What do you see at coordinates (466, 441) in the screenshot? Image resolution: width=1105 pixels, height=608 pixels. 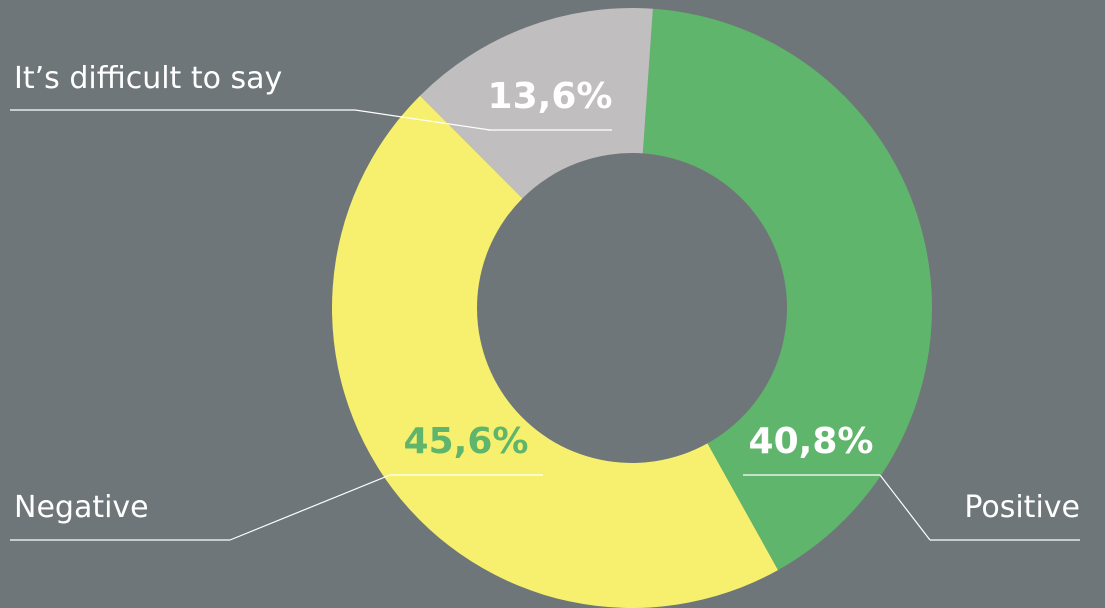 I see `value-label: 45,6%` at bounding box center [466, 441].